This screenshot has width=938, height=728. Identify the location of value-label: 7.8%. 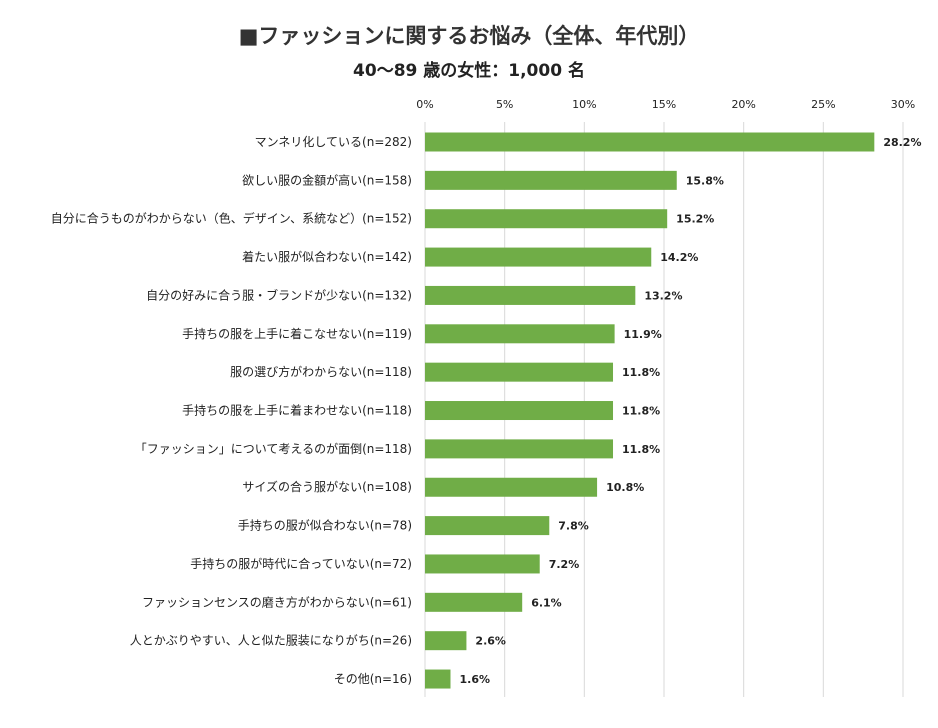
(573, 526).